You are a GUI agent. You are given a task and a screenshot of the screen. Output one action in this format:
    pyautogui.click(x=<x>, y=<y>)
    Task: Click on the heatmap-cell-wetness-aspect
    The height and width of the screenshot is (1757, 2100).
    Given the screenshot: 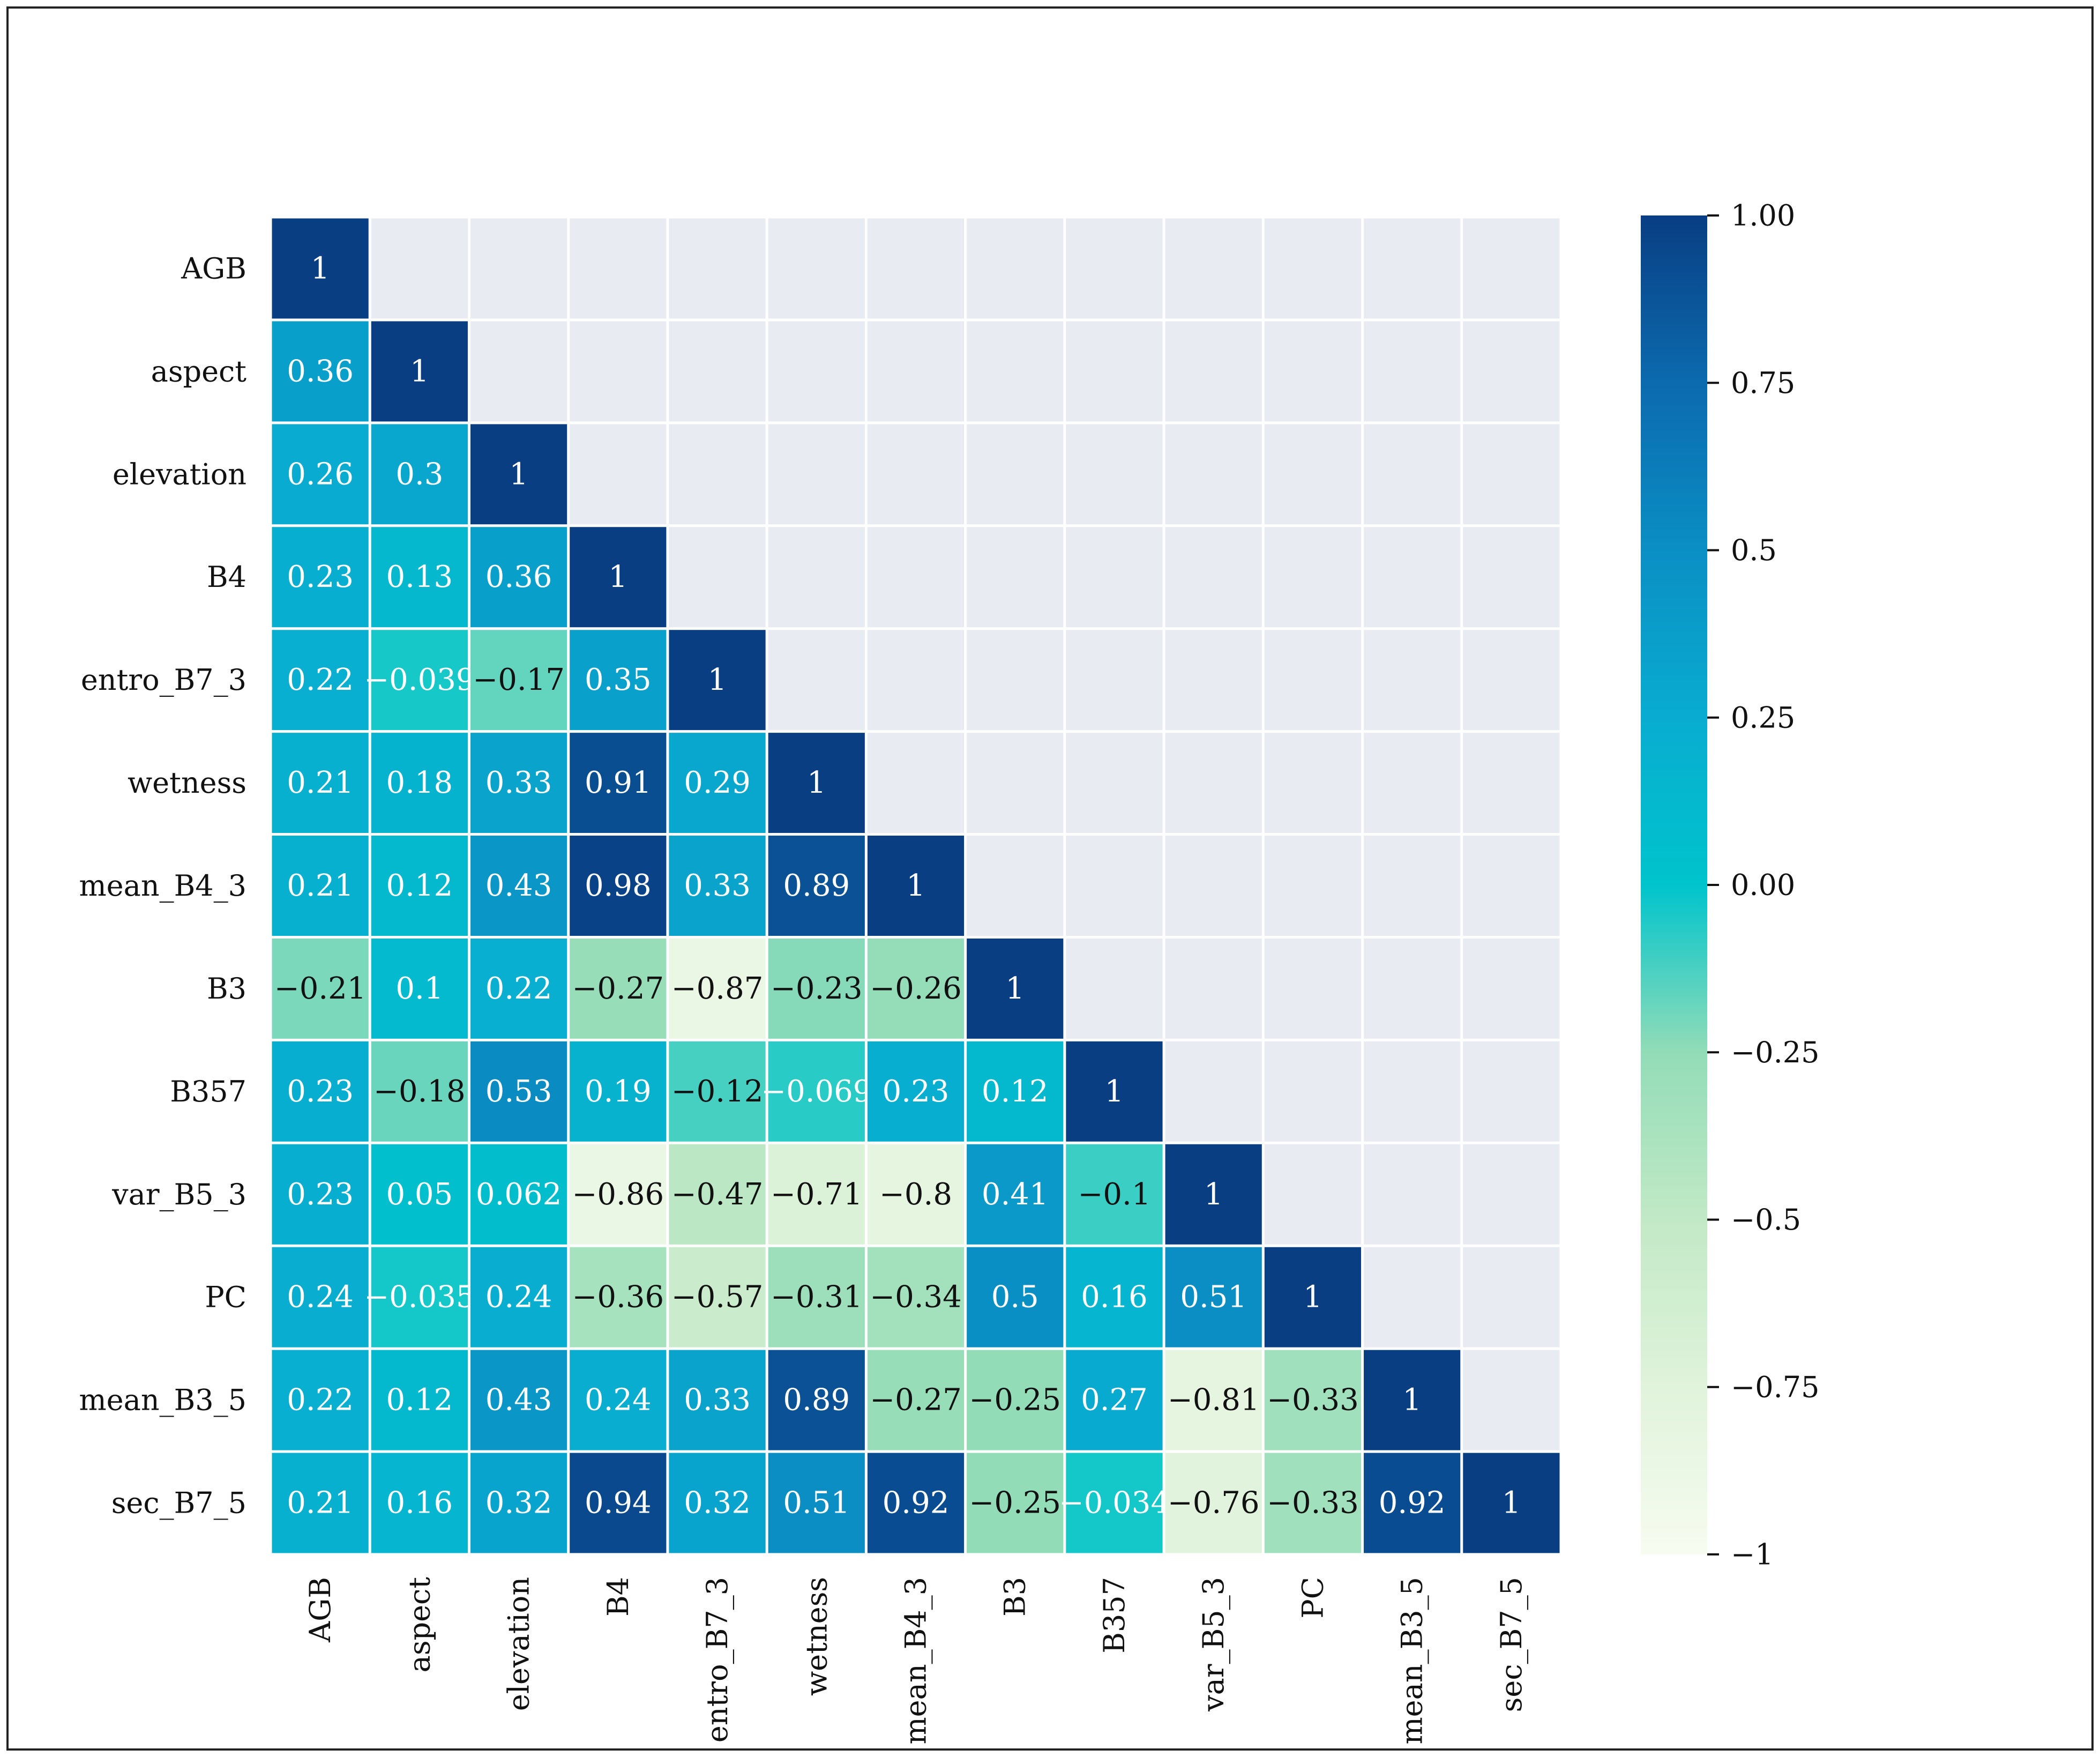 What is the action you would take?
    pyautogui.click(x=419, y=783)
    